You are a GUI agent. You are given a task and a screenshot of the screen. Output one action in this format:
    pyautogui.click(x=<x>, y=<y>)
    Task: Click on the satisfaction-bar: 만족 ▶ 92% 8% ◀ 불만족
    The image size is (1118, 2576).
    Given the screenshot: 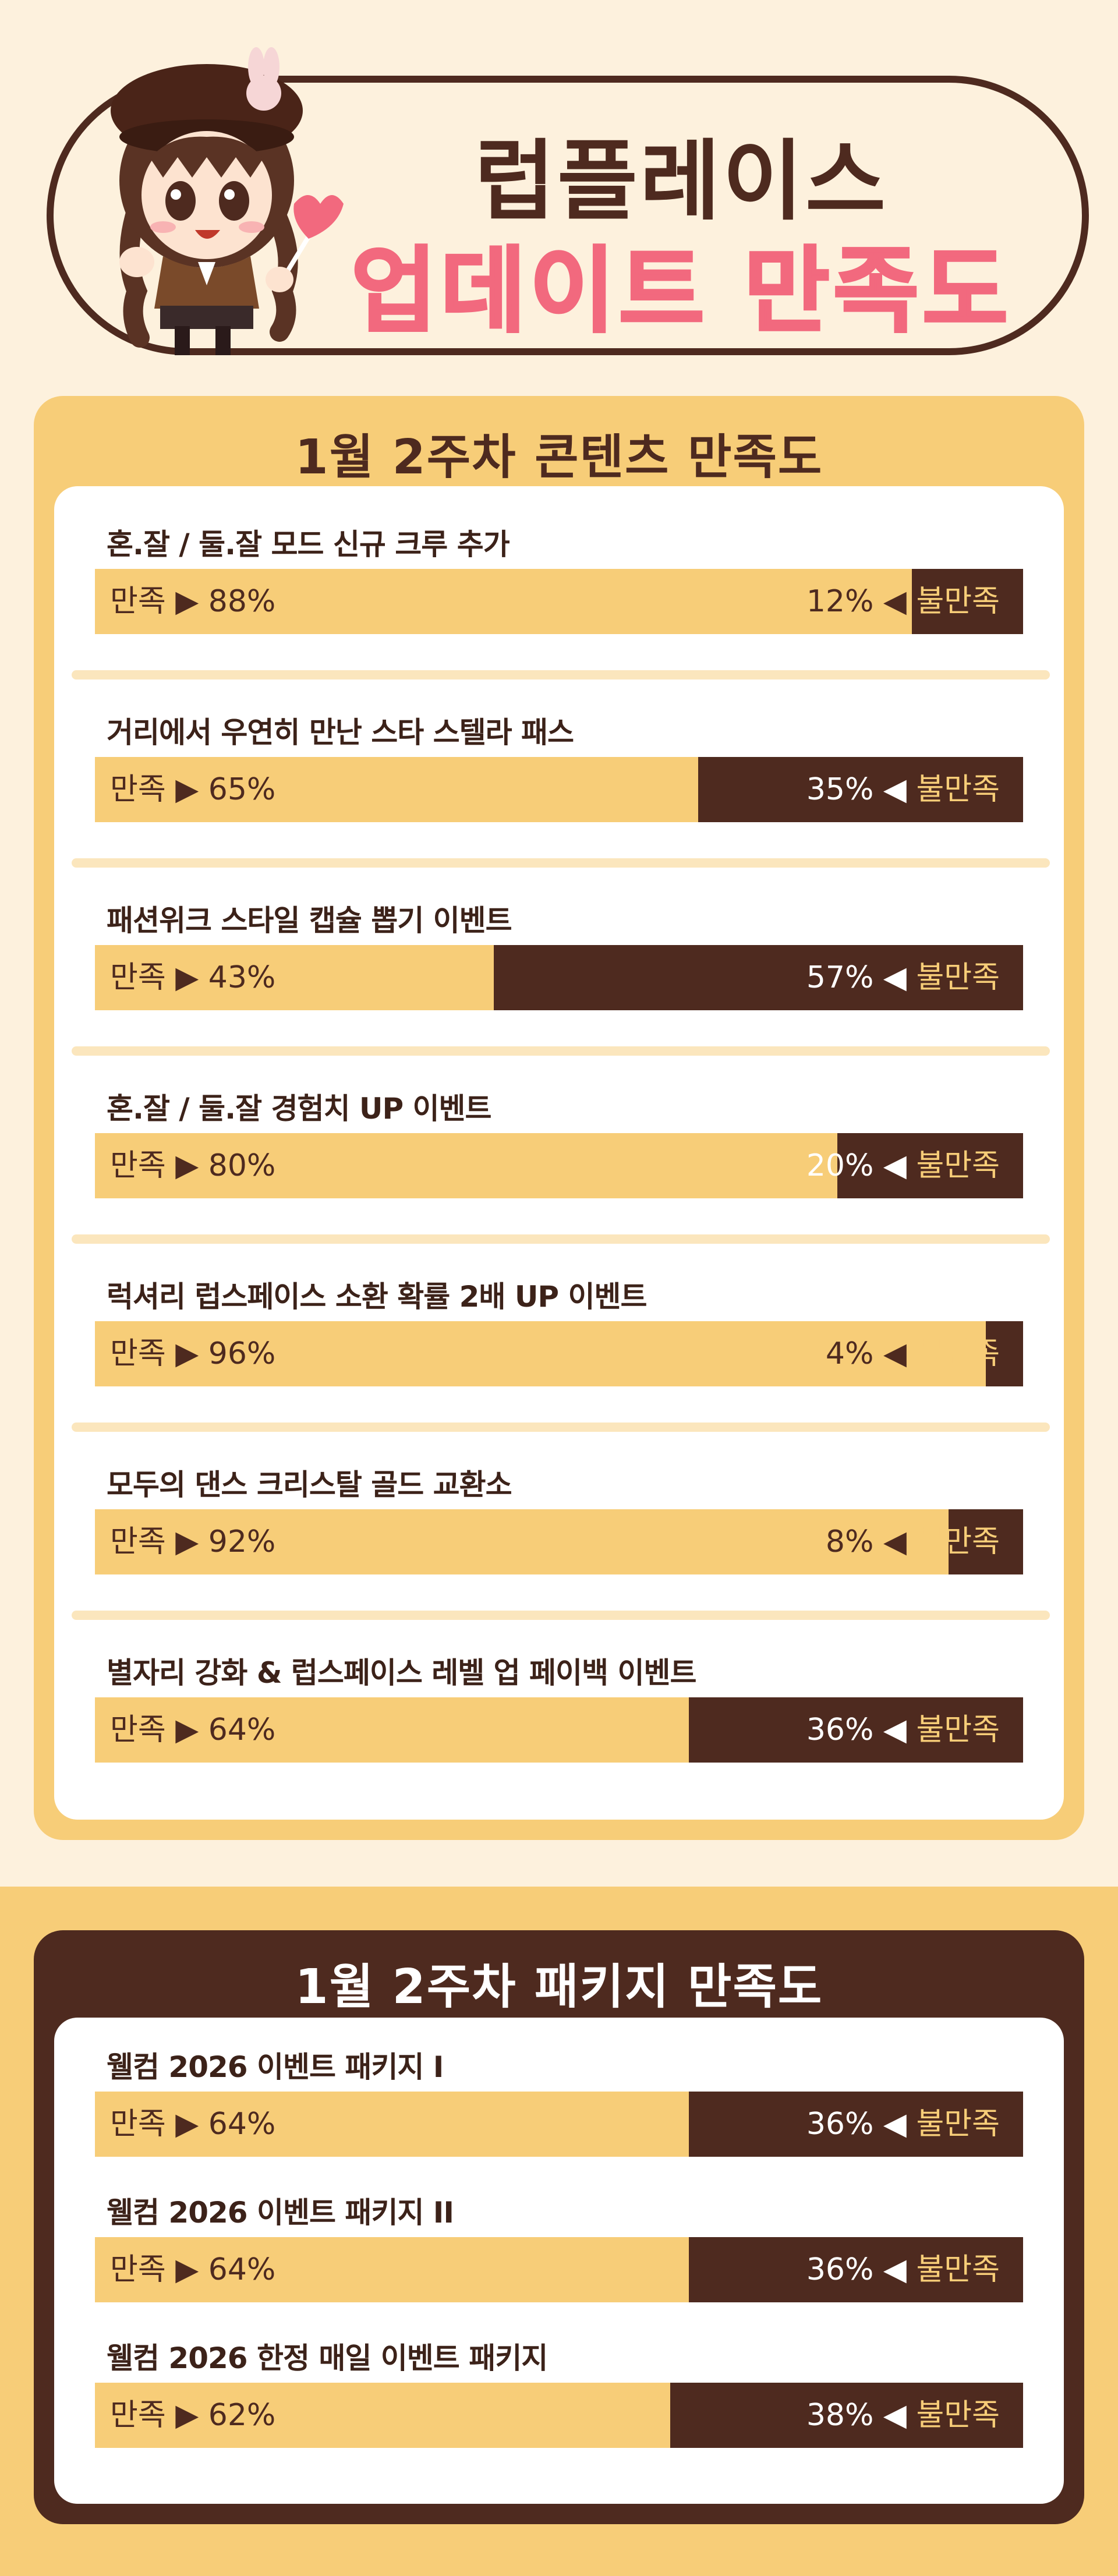 What is the action you would take?
    pyautogui.click(x=559, y=1541)
    